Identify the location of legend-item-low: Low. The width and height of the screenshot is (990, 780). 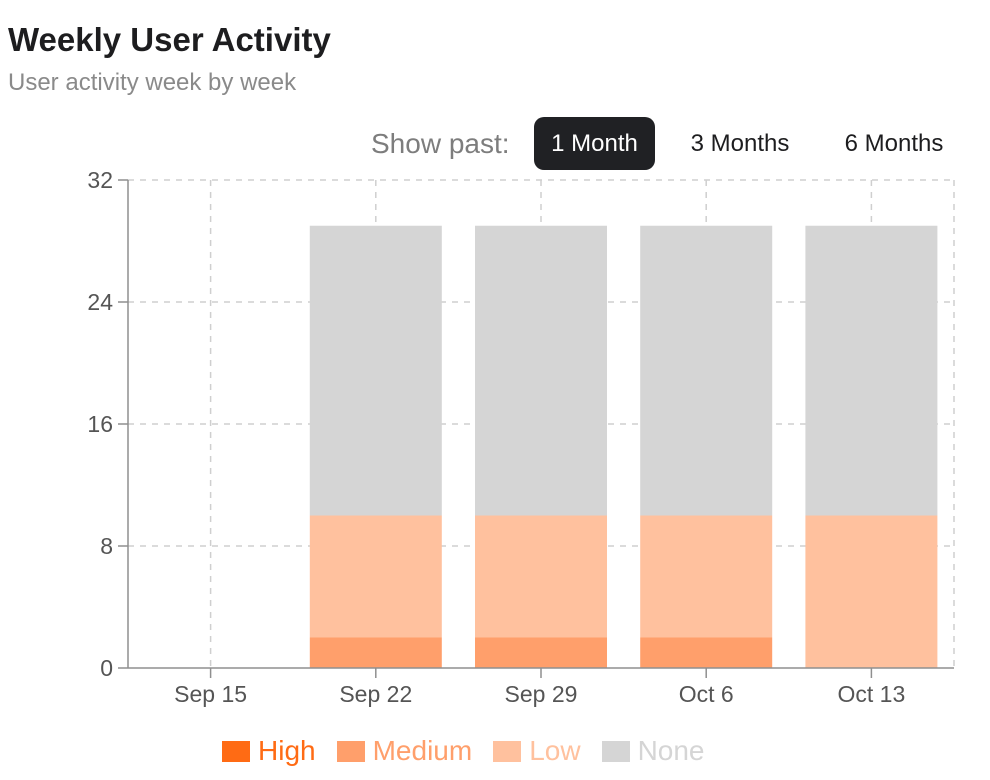
(537, 751).